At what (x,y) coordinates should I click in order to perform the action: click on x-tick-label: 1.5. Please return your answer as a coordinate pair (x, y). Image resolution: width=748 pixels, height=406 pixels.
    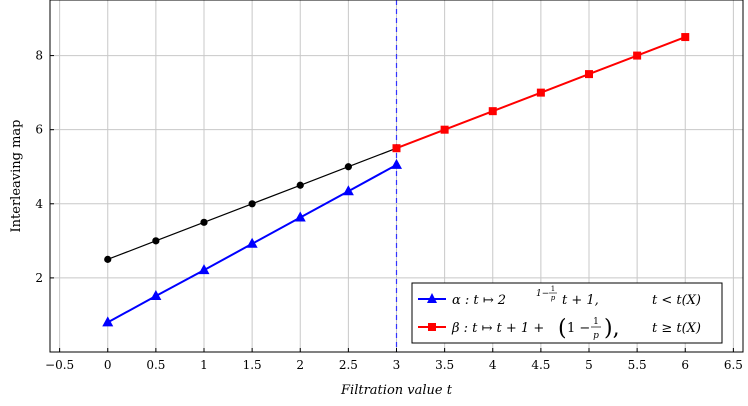
    Looking at the image, I should click on (252, 365).